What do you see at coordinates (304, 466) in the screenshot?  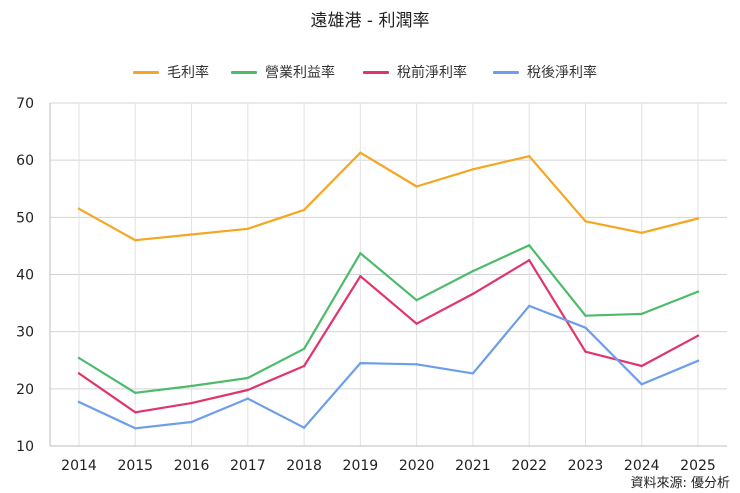 I see `x-tick-label: 2018` at bounding box center [304, 466].